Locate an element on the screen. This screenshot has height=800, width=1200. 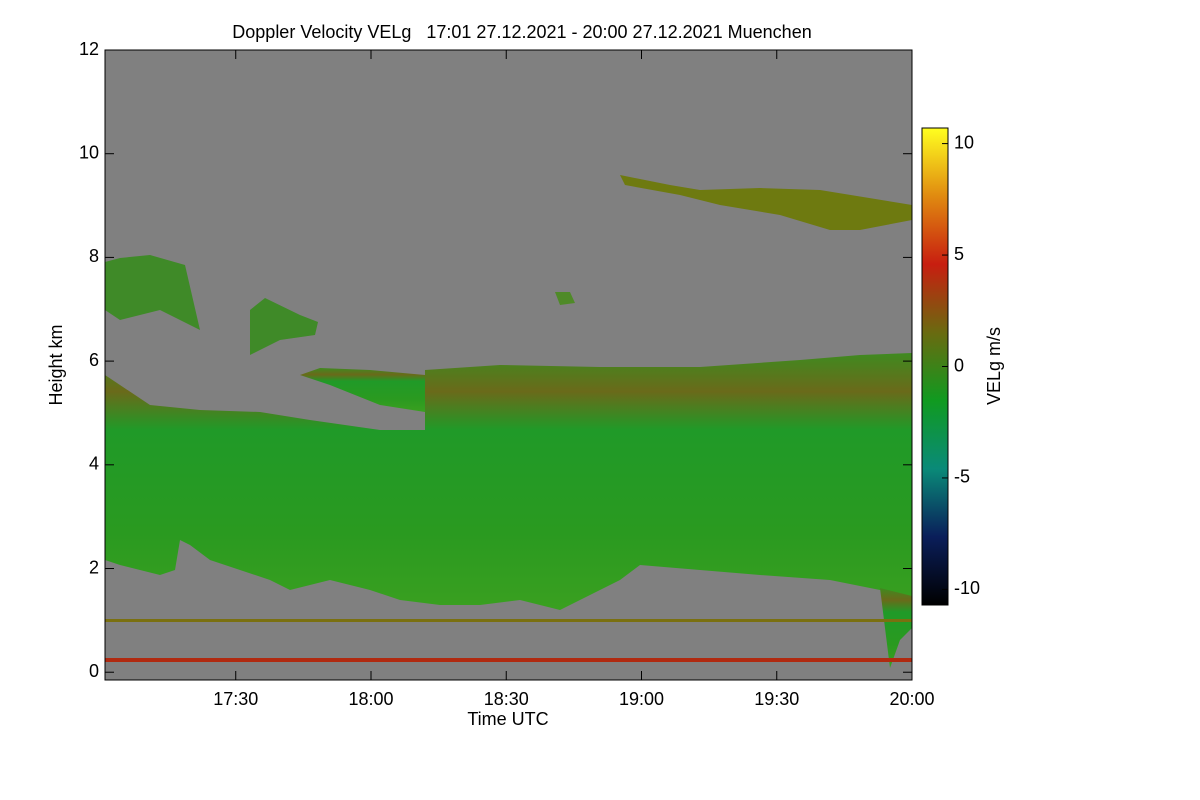
y-tick-label: 2 is located at coordinates (94, 567).